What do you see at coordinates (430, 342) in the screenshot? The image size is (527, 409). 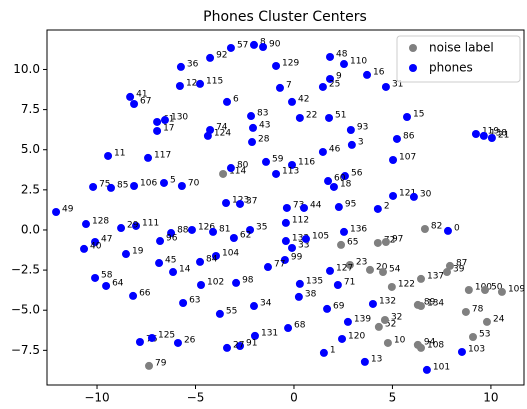 I see `point-label: 94` at bounding box center [430, 342].